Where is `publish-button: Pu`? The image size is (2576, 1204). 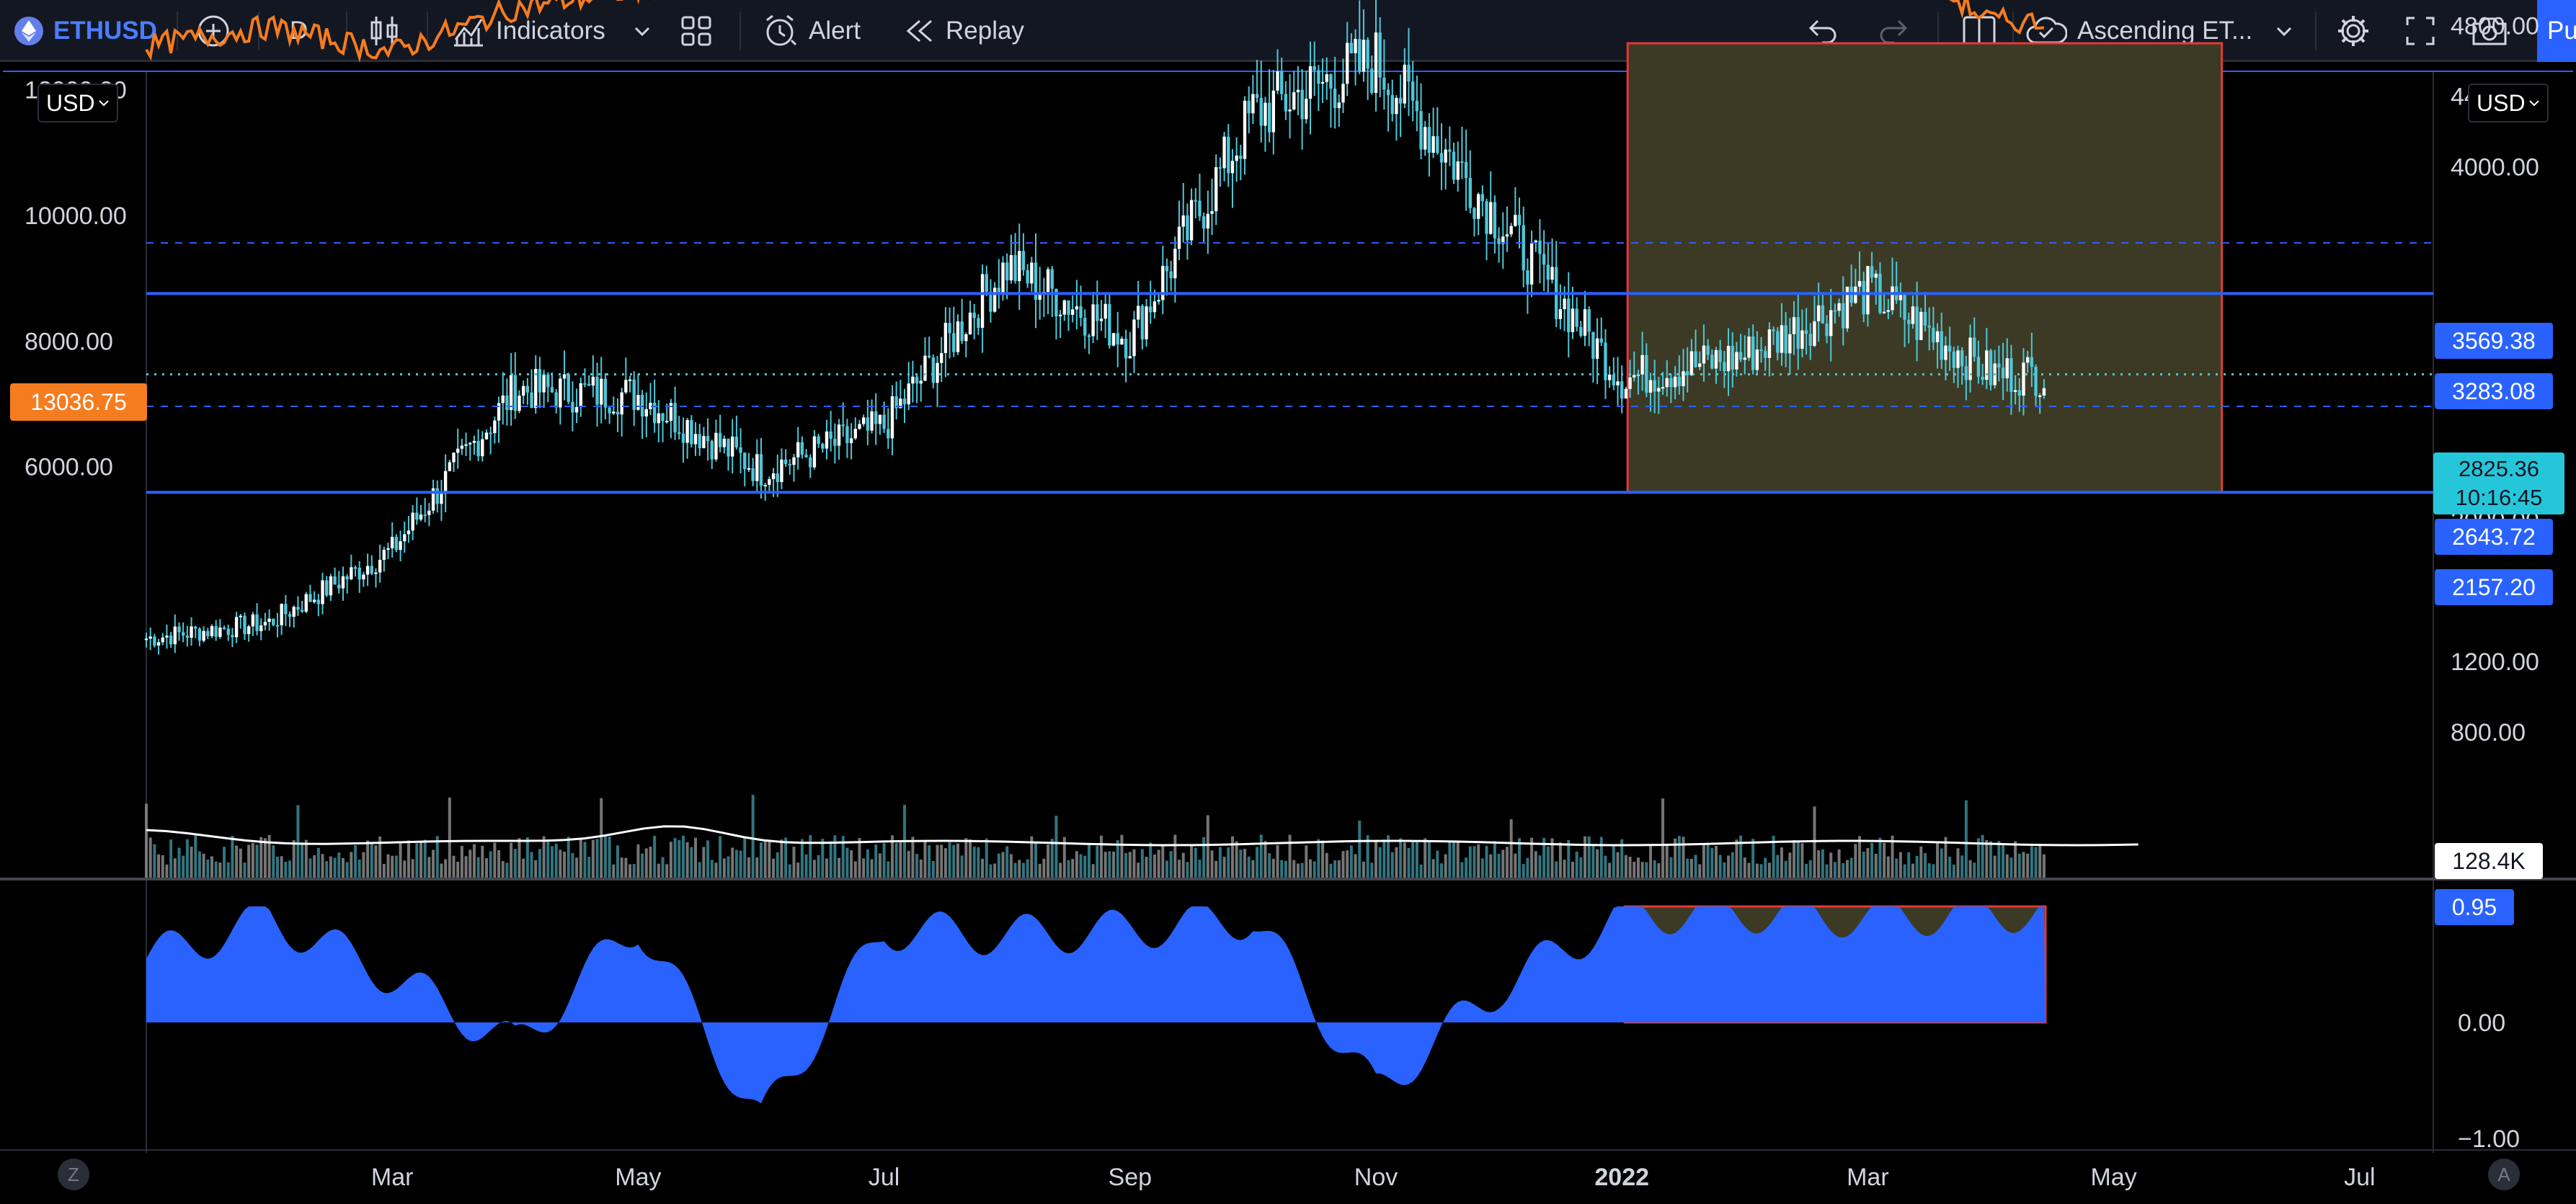
publish-button: Pu is located at coordinates (2556, 31).